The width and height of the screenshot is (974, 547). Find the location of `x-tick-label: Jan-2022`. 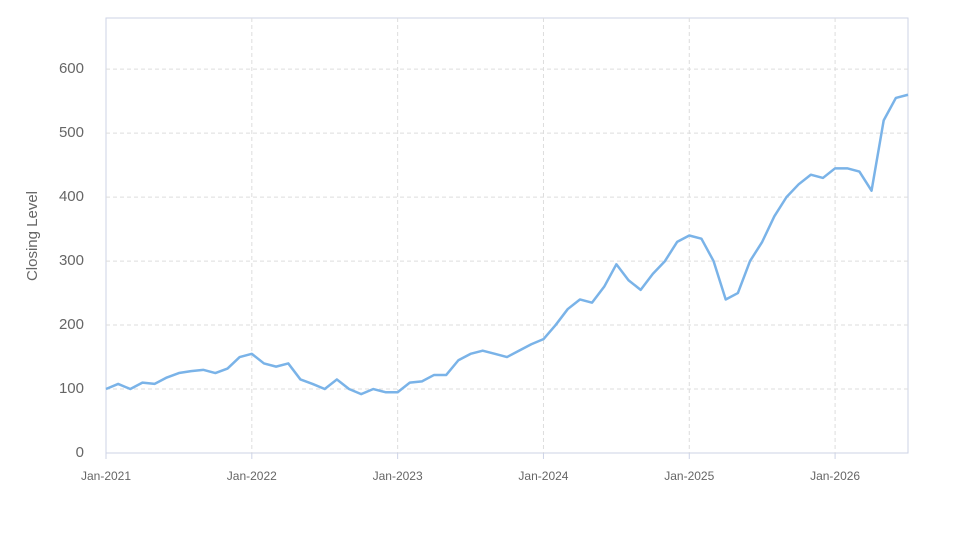

x-tick-label: Jan-2022 is located at coordinates (252, 476).